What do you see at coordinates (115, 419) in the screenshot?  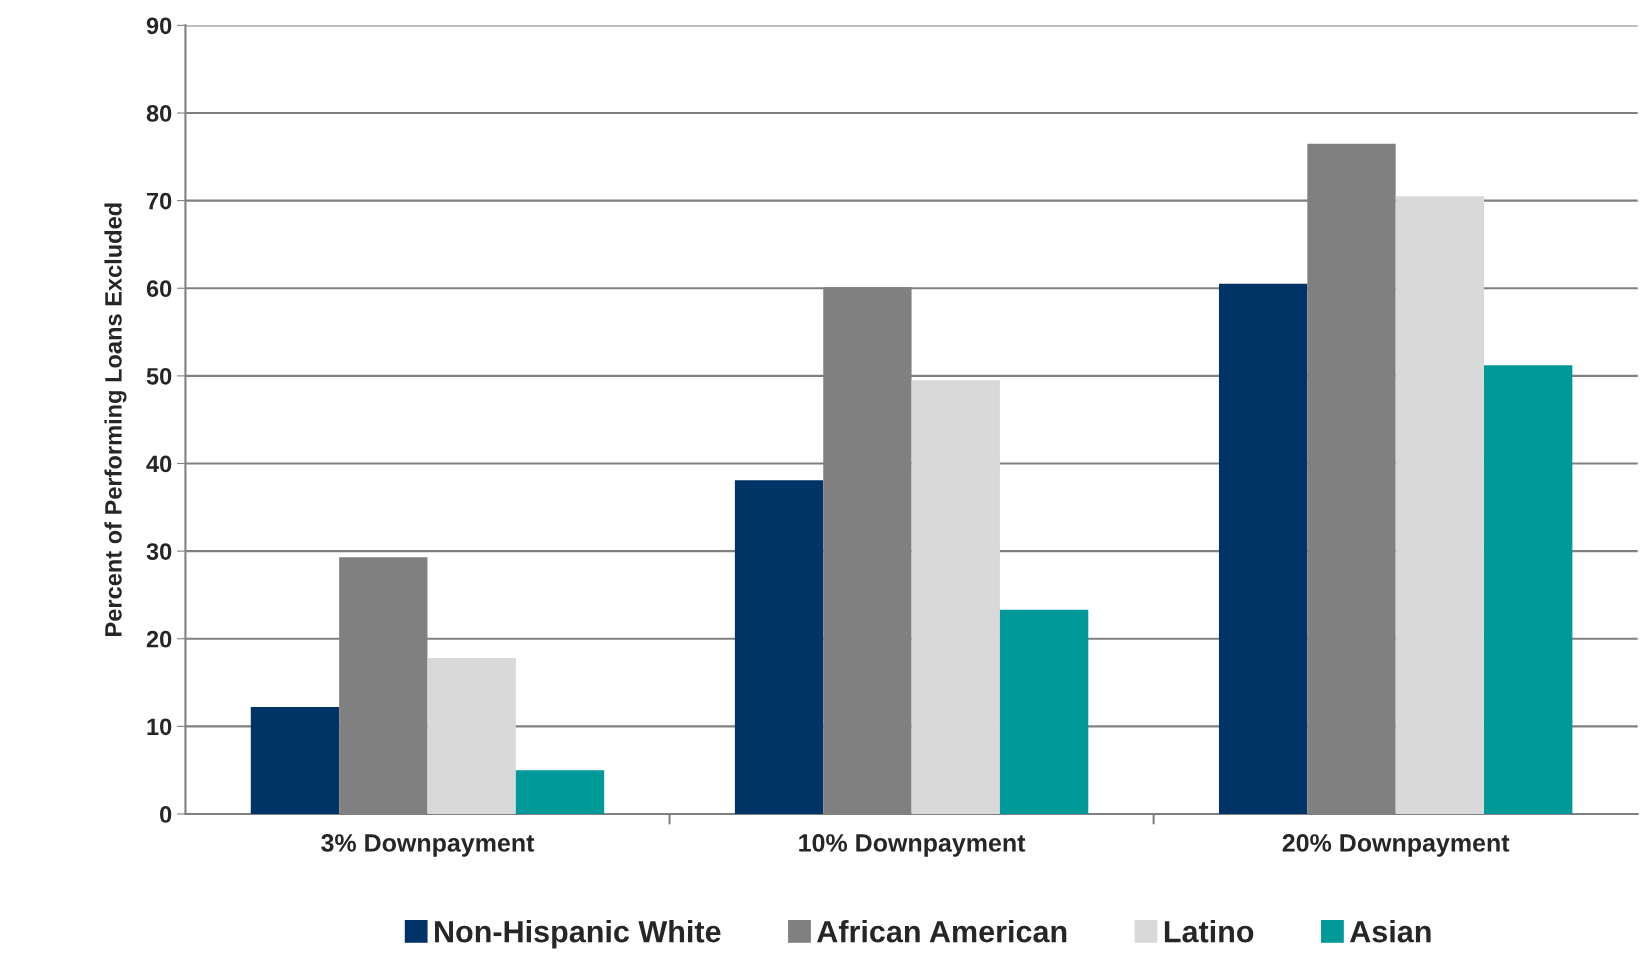 I see `y-axis-title: Percent of Performing Loans Excluded` at bounding box center [115, 419].